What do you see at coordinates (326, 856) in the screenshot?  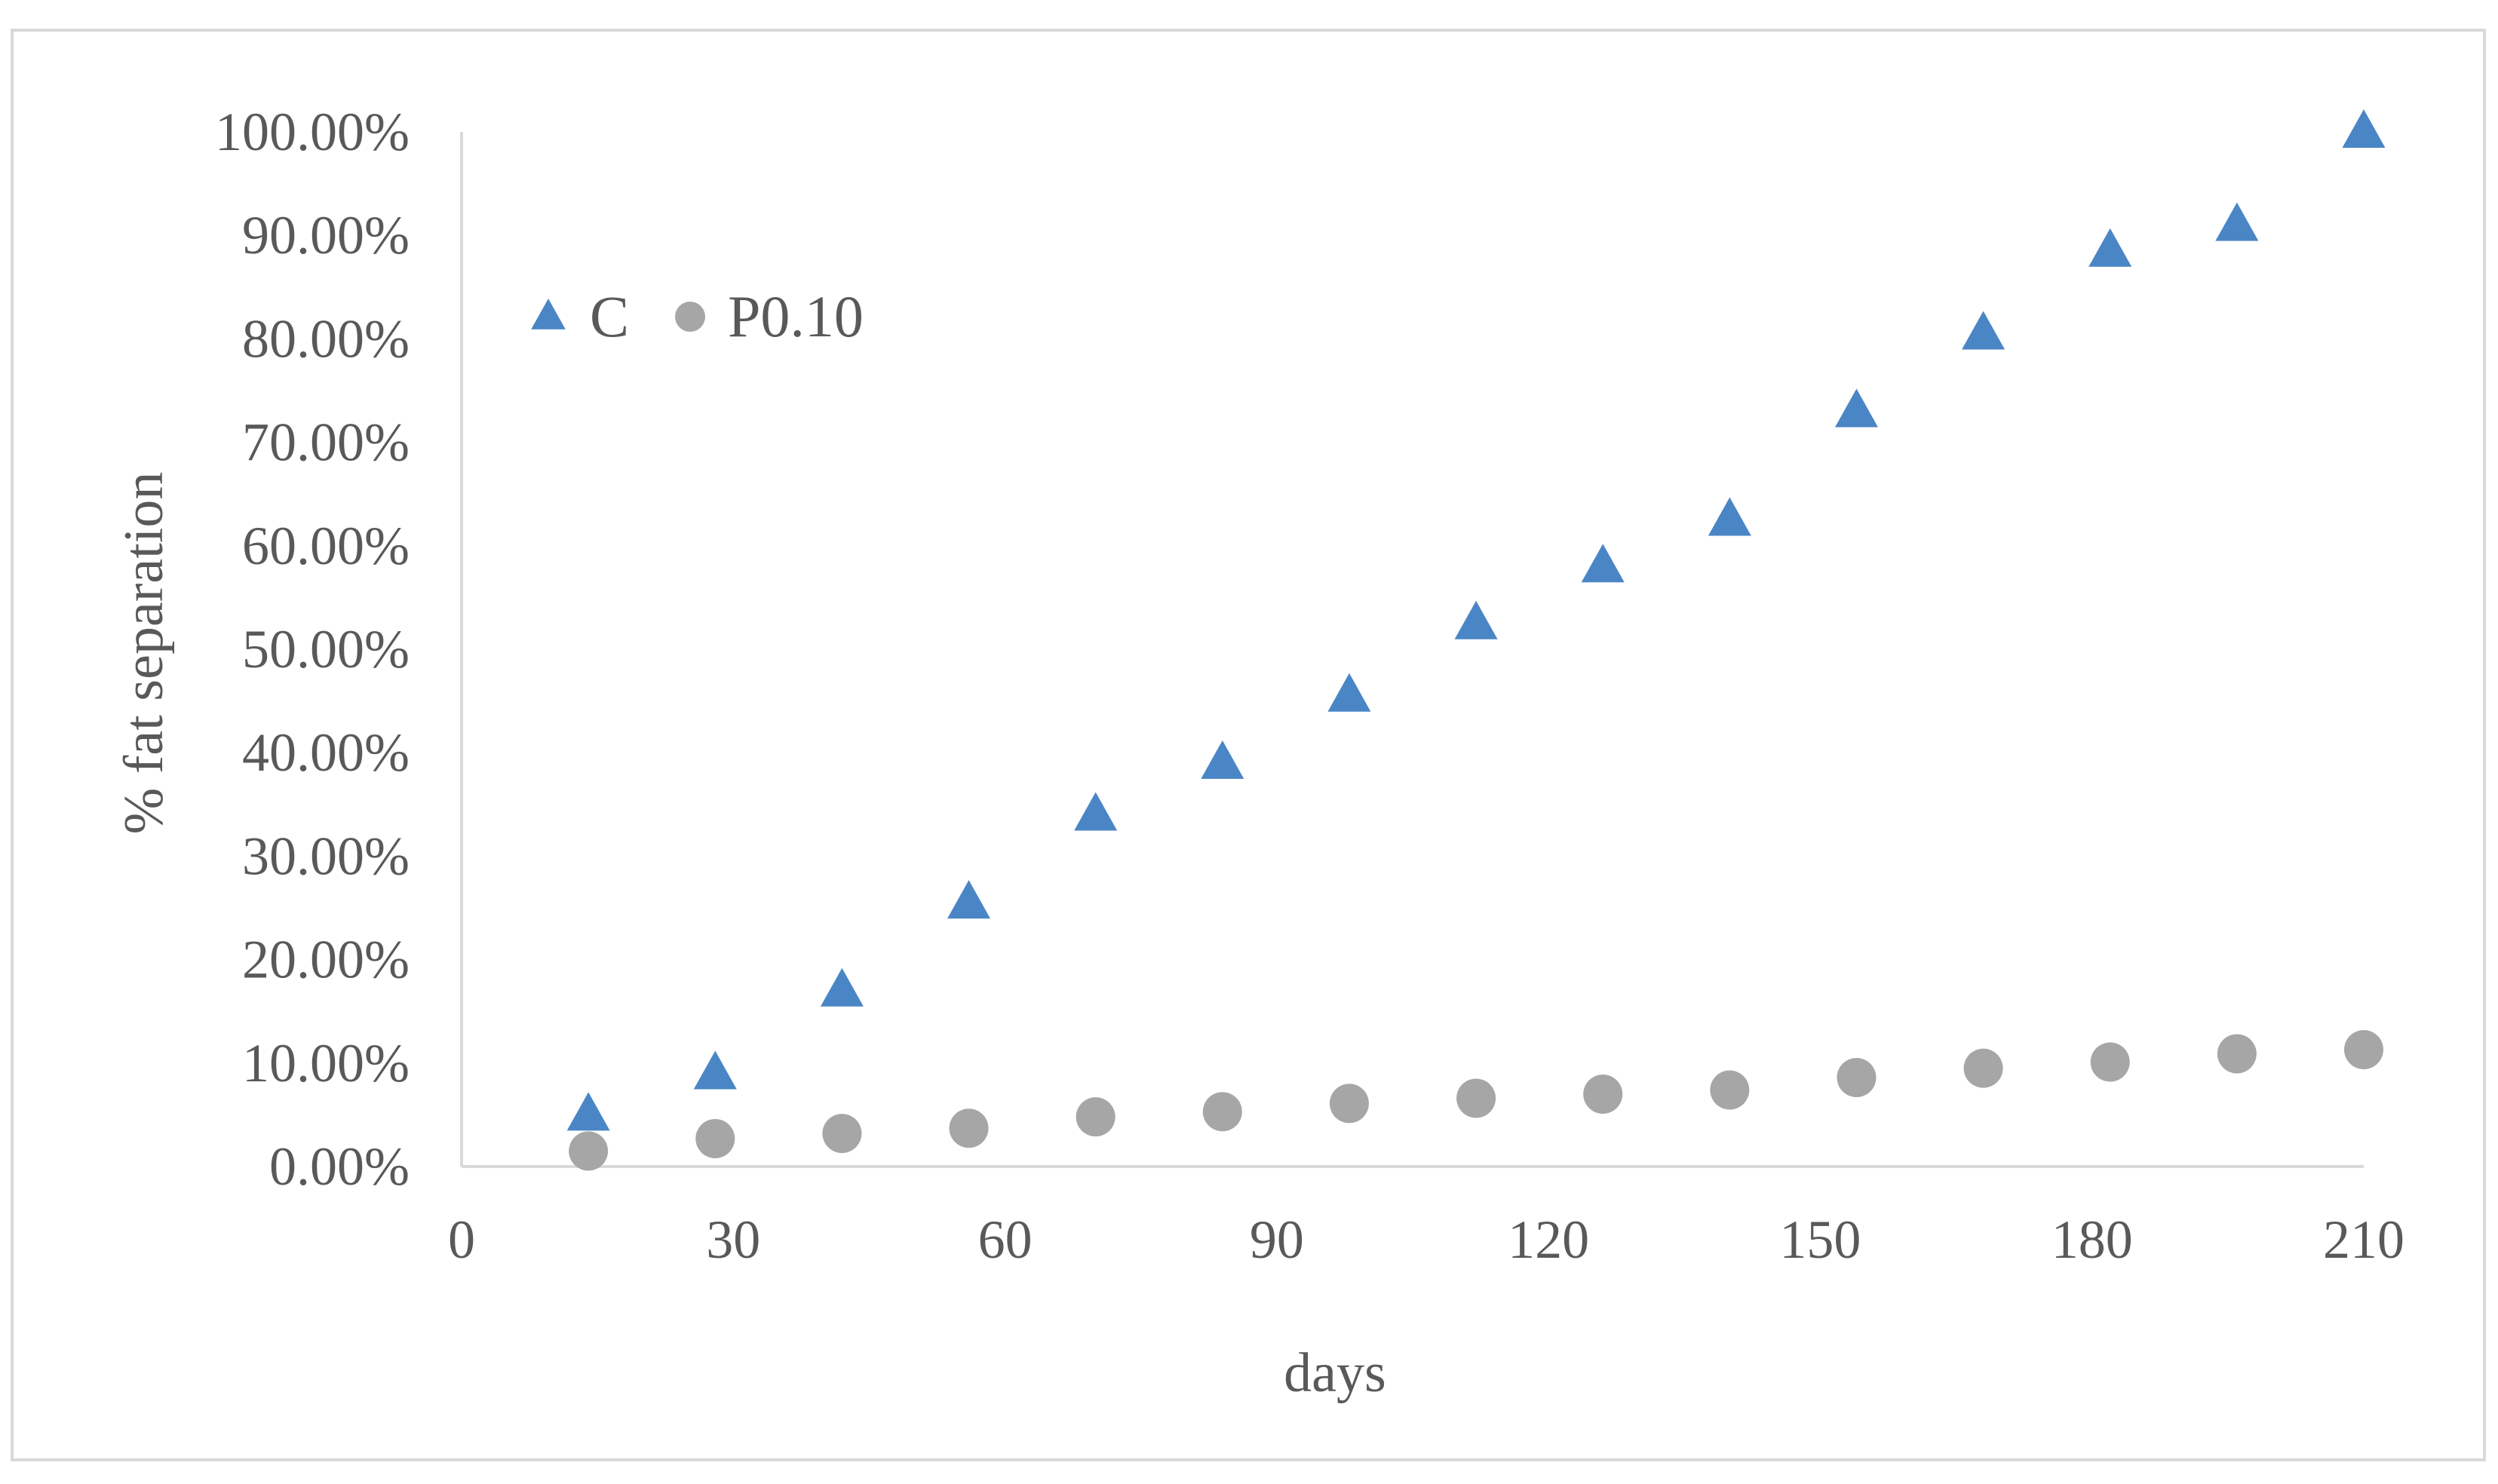 I see `y-tick-label: 30.00%` at bounding box center [326, 856].